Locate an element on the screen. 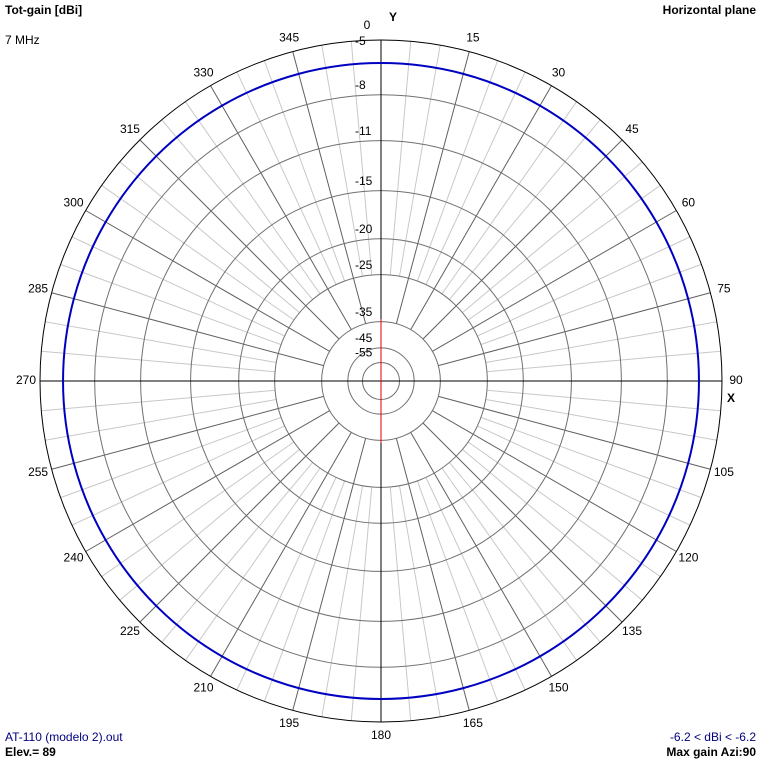 The image size is (761, 761). angle-label: 150 is located at coordinates (558, 688).